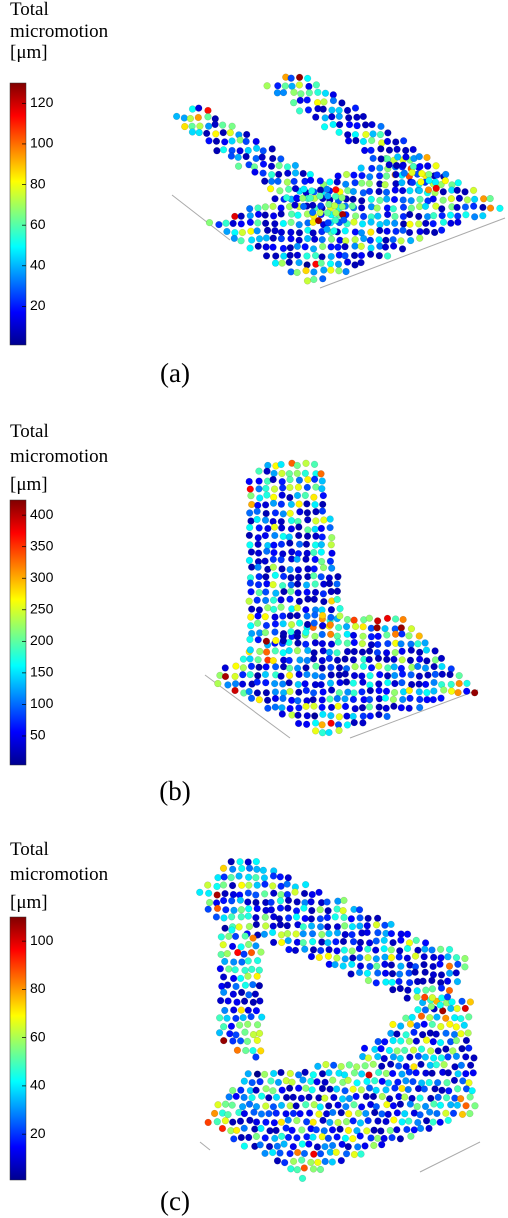 This screenshot has width=508, height=1218. What do you see at coordinates (38, 735) in the screenshot?
I see `colorbar-tick-label: 50` at bounding box center [38, 735].